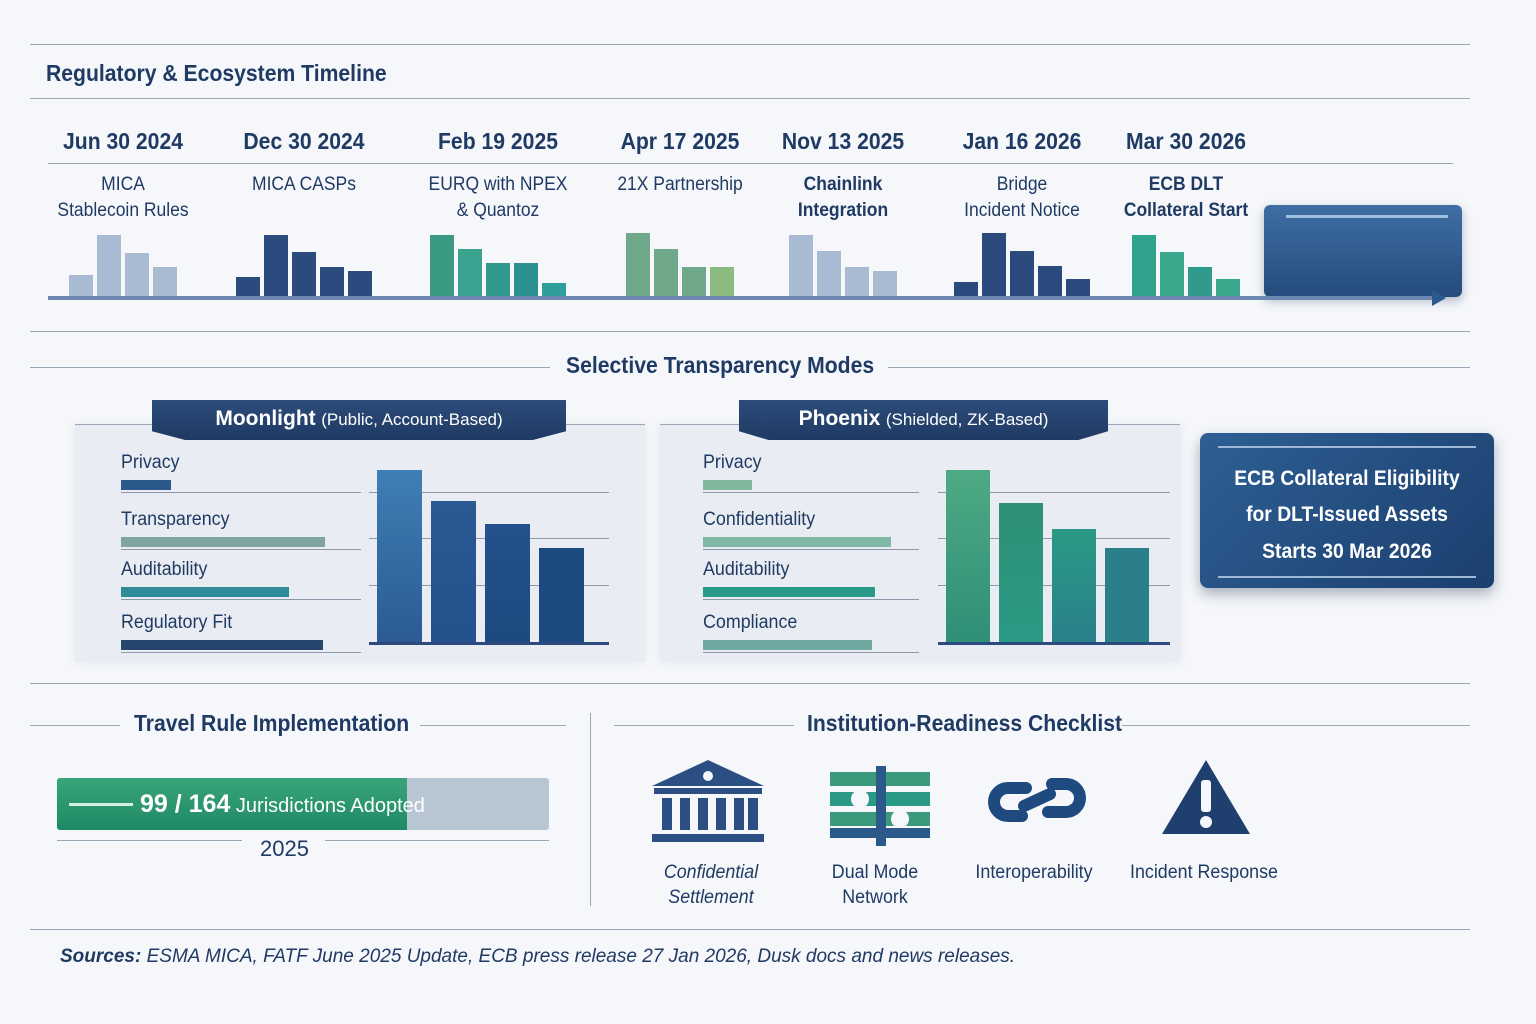 The height and width of the screenshot is (1024, 1536). I want to click on moonlight-metric-label: Regulatory Fit, so click(177, 622).